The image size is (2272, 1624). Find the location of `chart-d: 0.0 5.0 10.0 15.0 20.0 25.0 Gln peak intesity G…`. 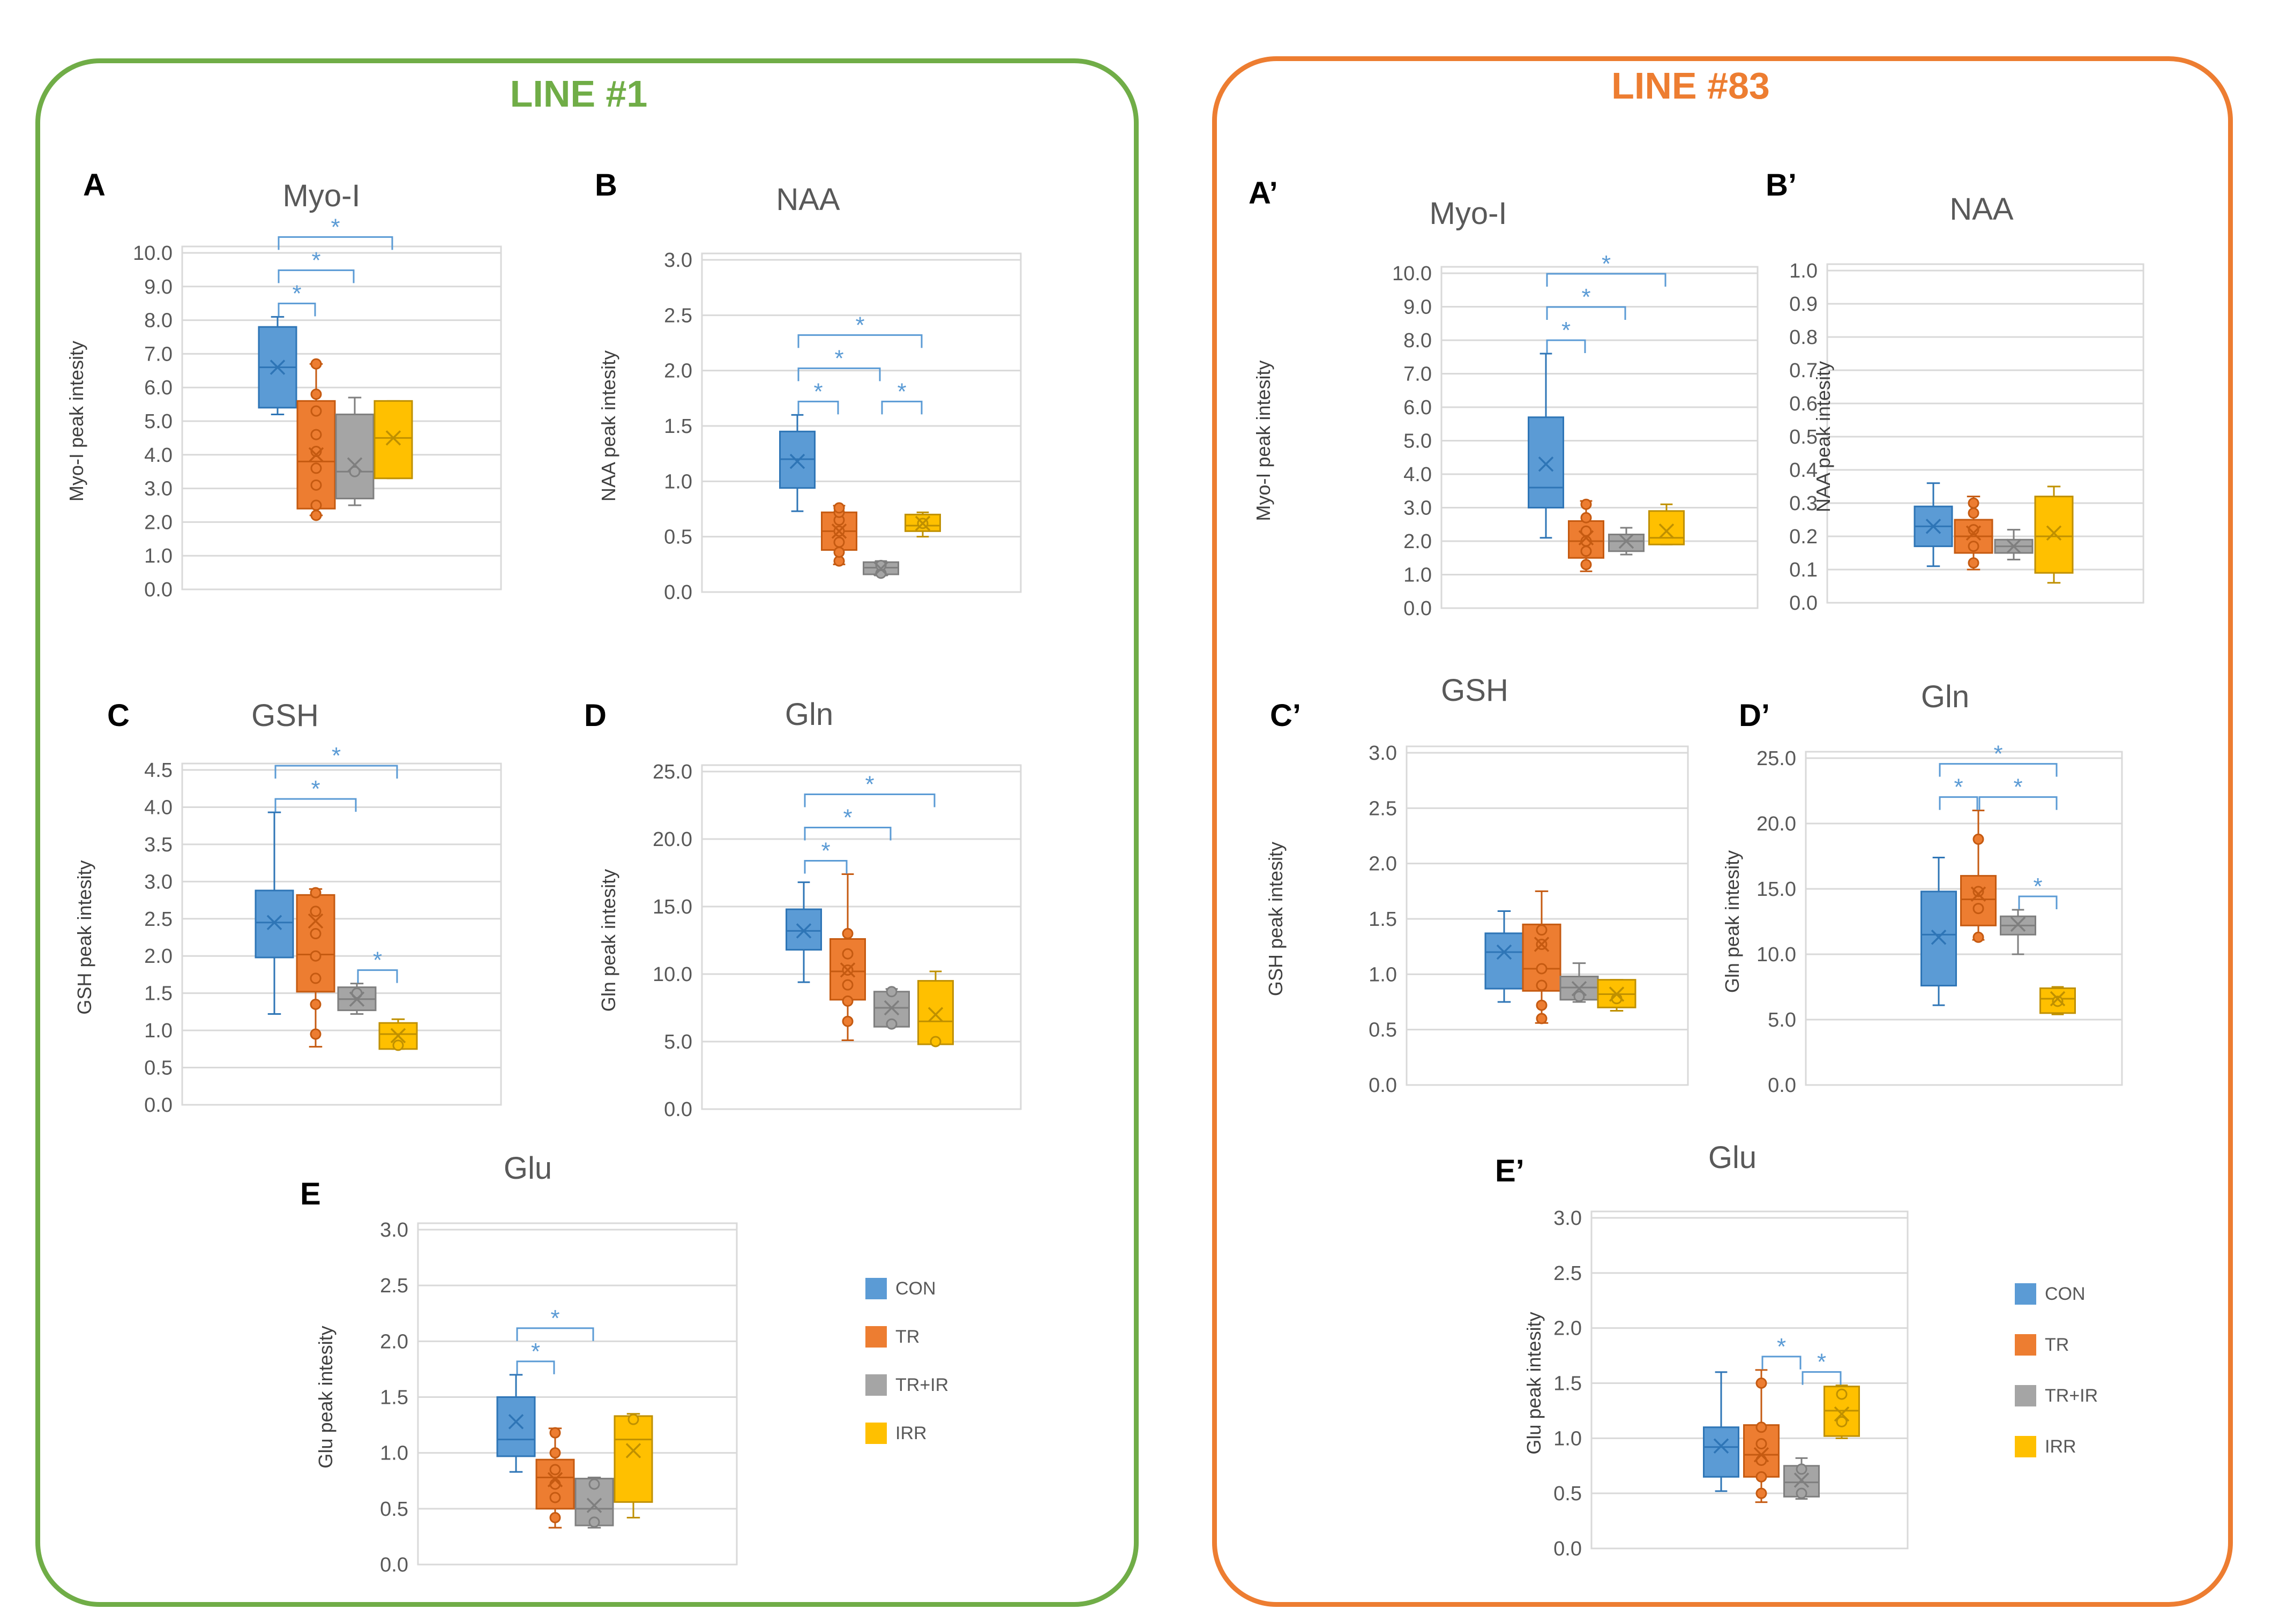

chart-d: 0.0 5.0 10.0 15.0 20.0 25.0 Gln peak intesity G… is located at coordinates (803, 909).